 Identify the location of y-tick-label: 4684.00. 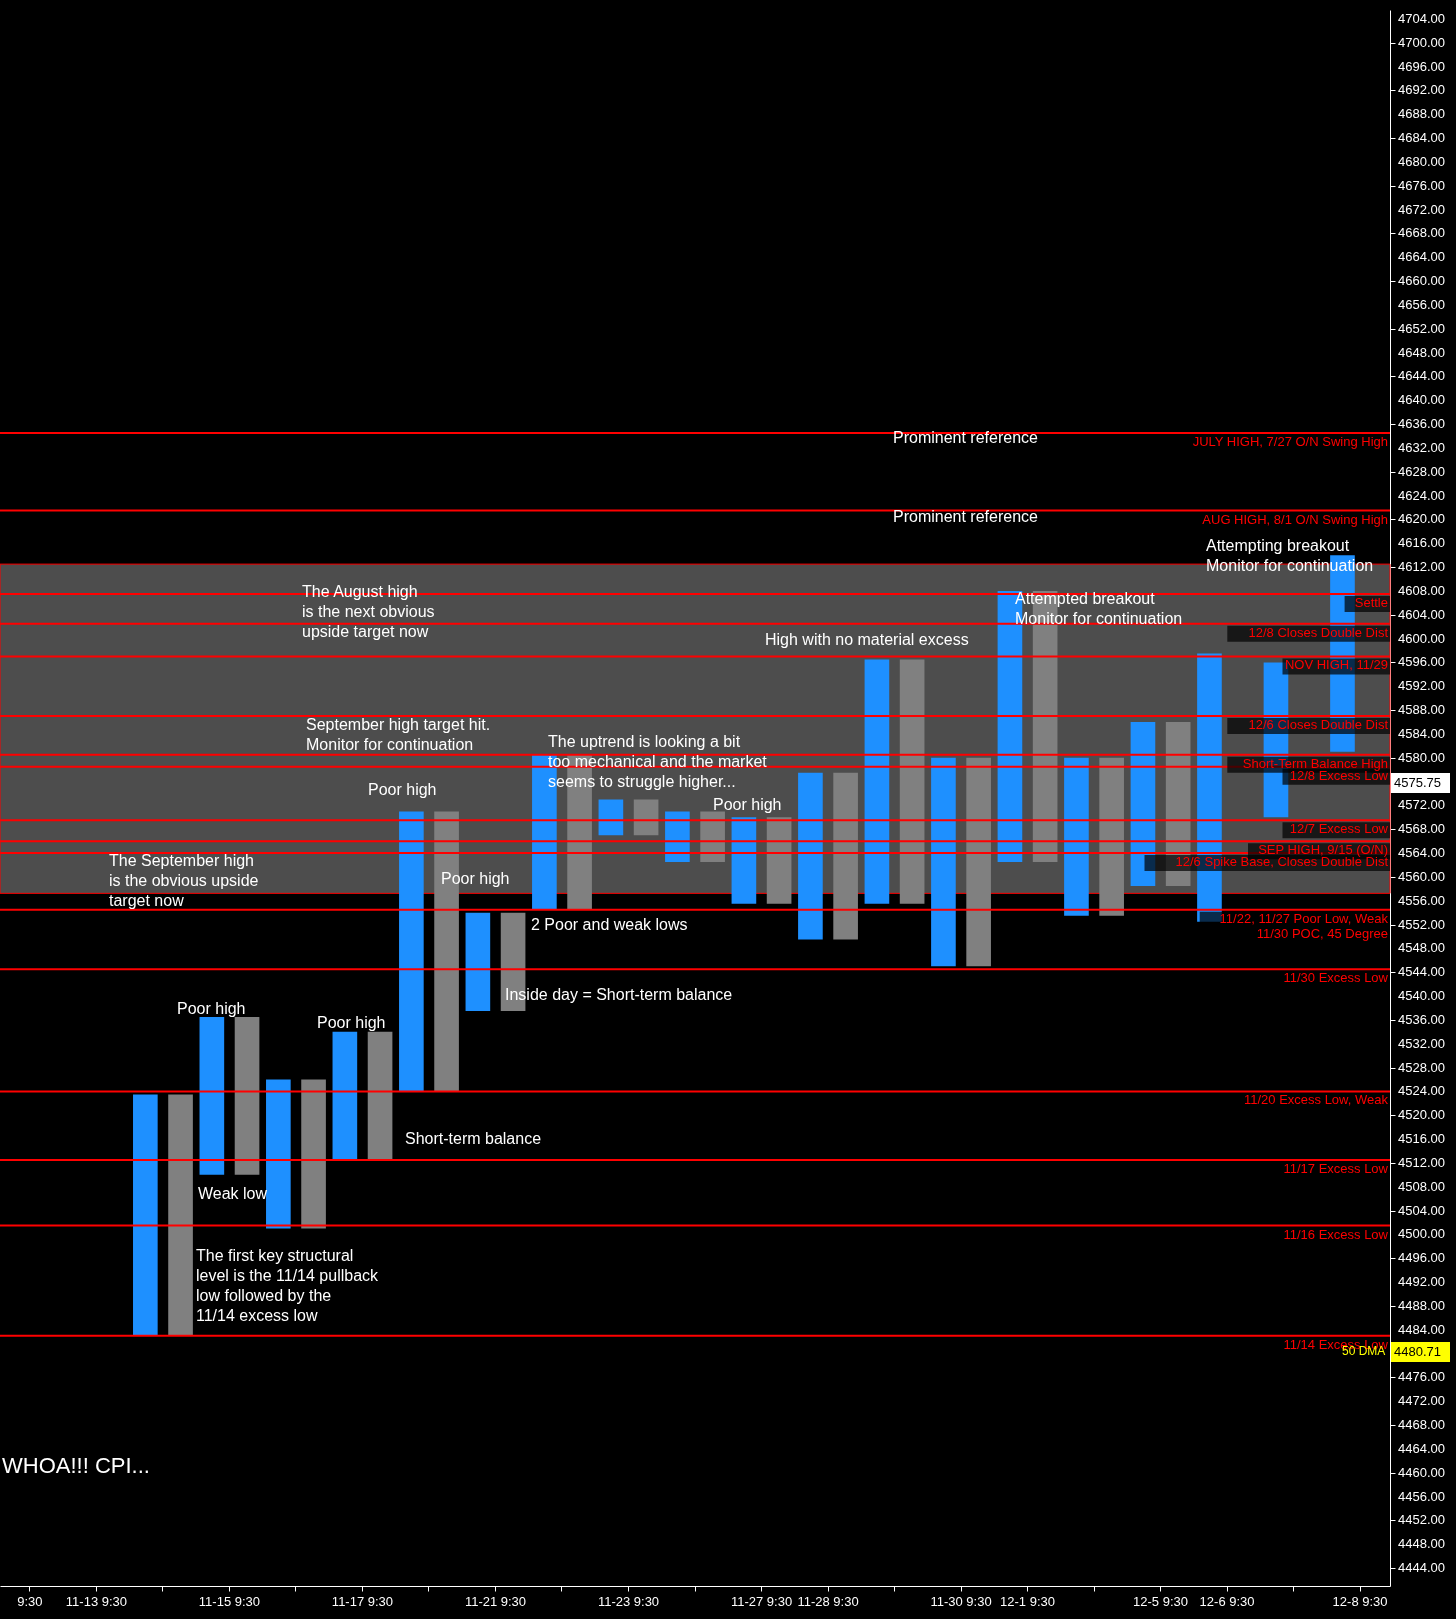
(1421, 138).